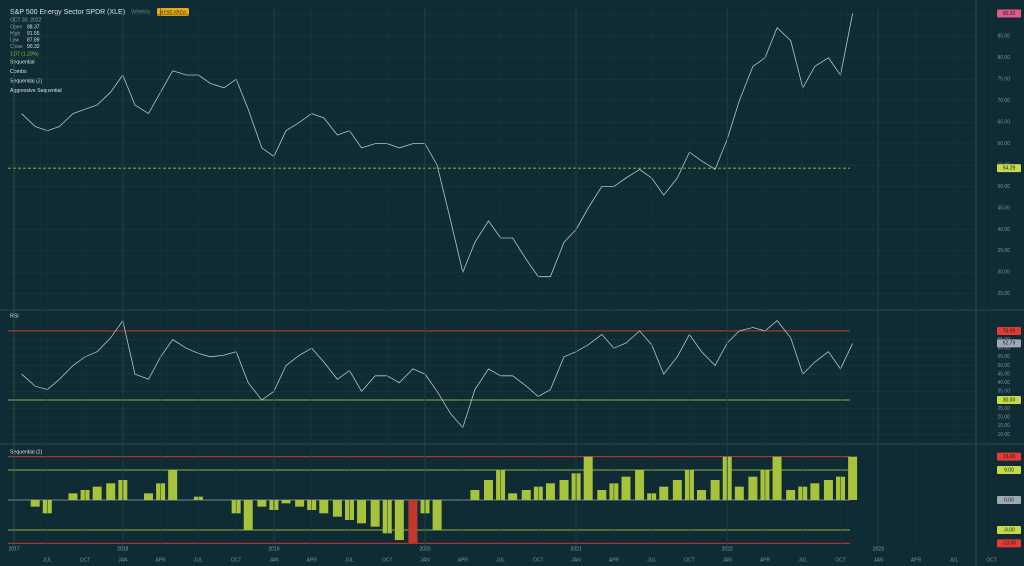  I want to click on y-tick-label: 15.00, so click(1003, 426).